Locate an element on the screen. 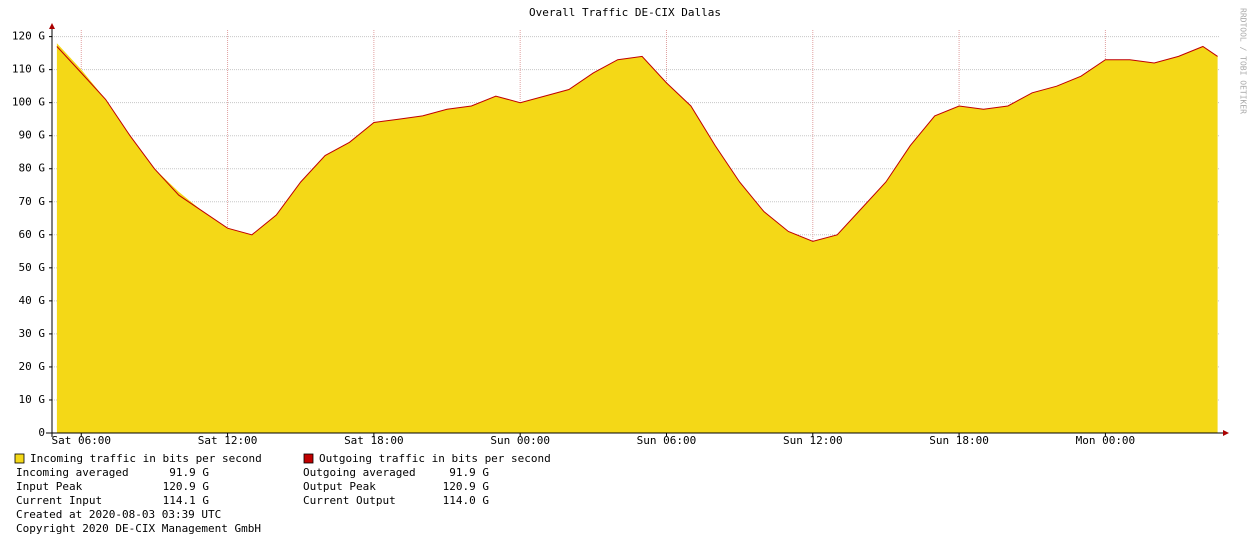  y-tick-label: 10 G is located at coordinates (32, 399).